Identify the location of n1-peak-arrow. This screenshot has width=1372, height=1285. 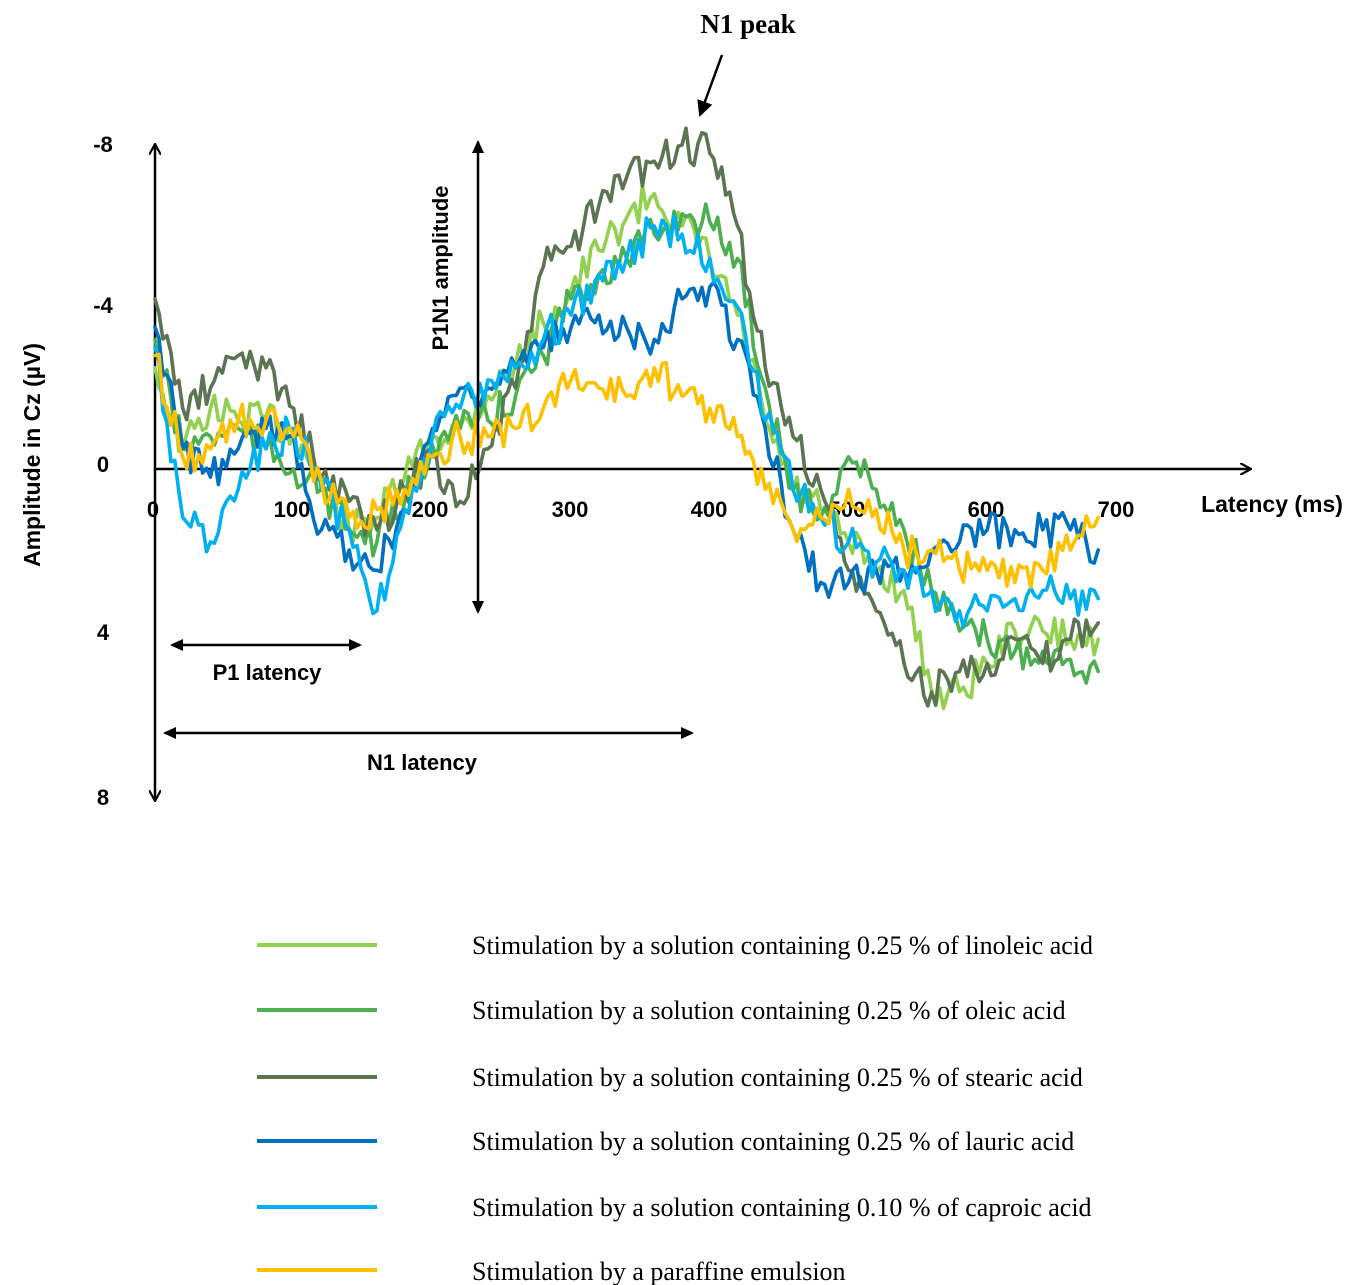
(710, 85).